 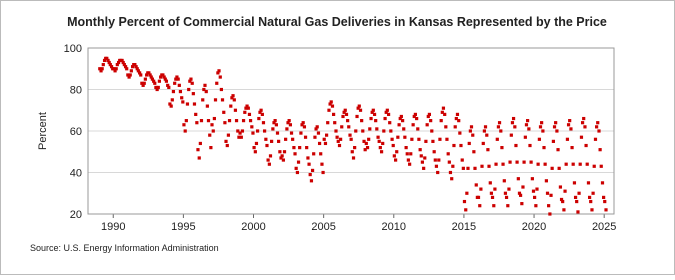 I want to click on x-tick-label: 1995, so click(x=183, y=227).